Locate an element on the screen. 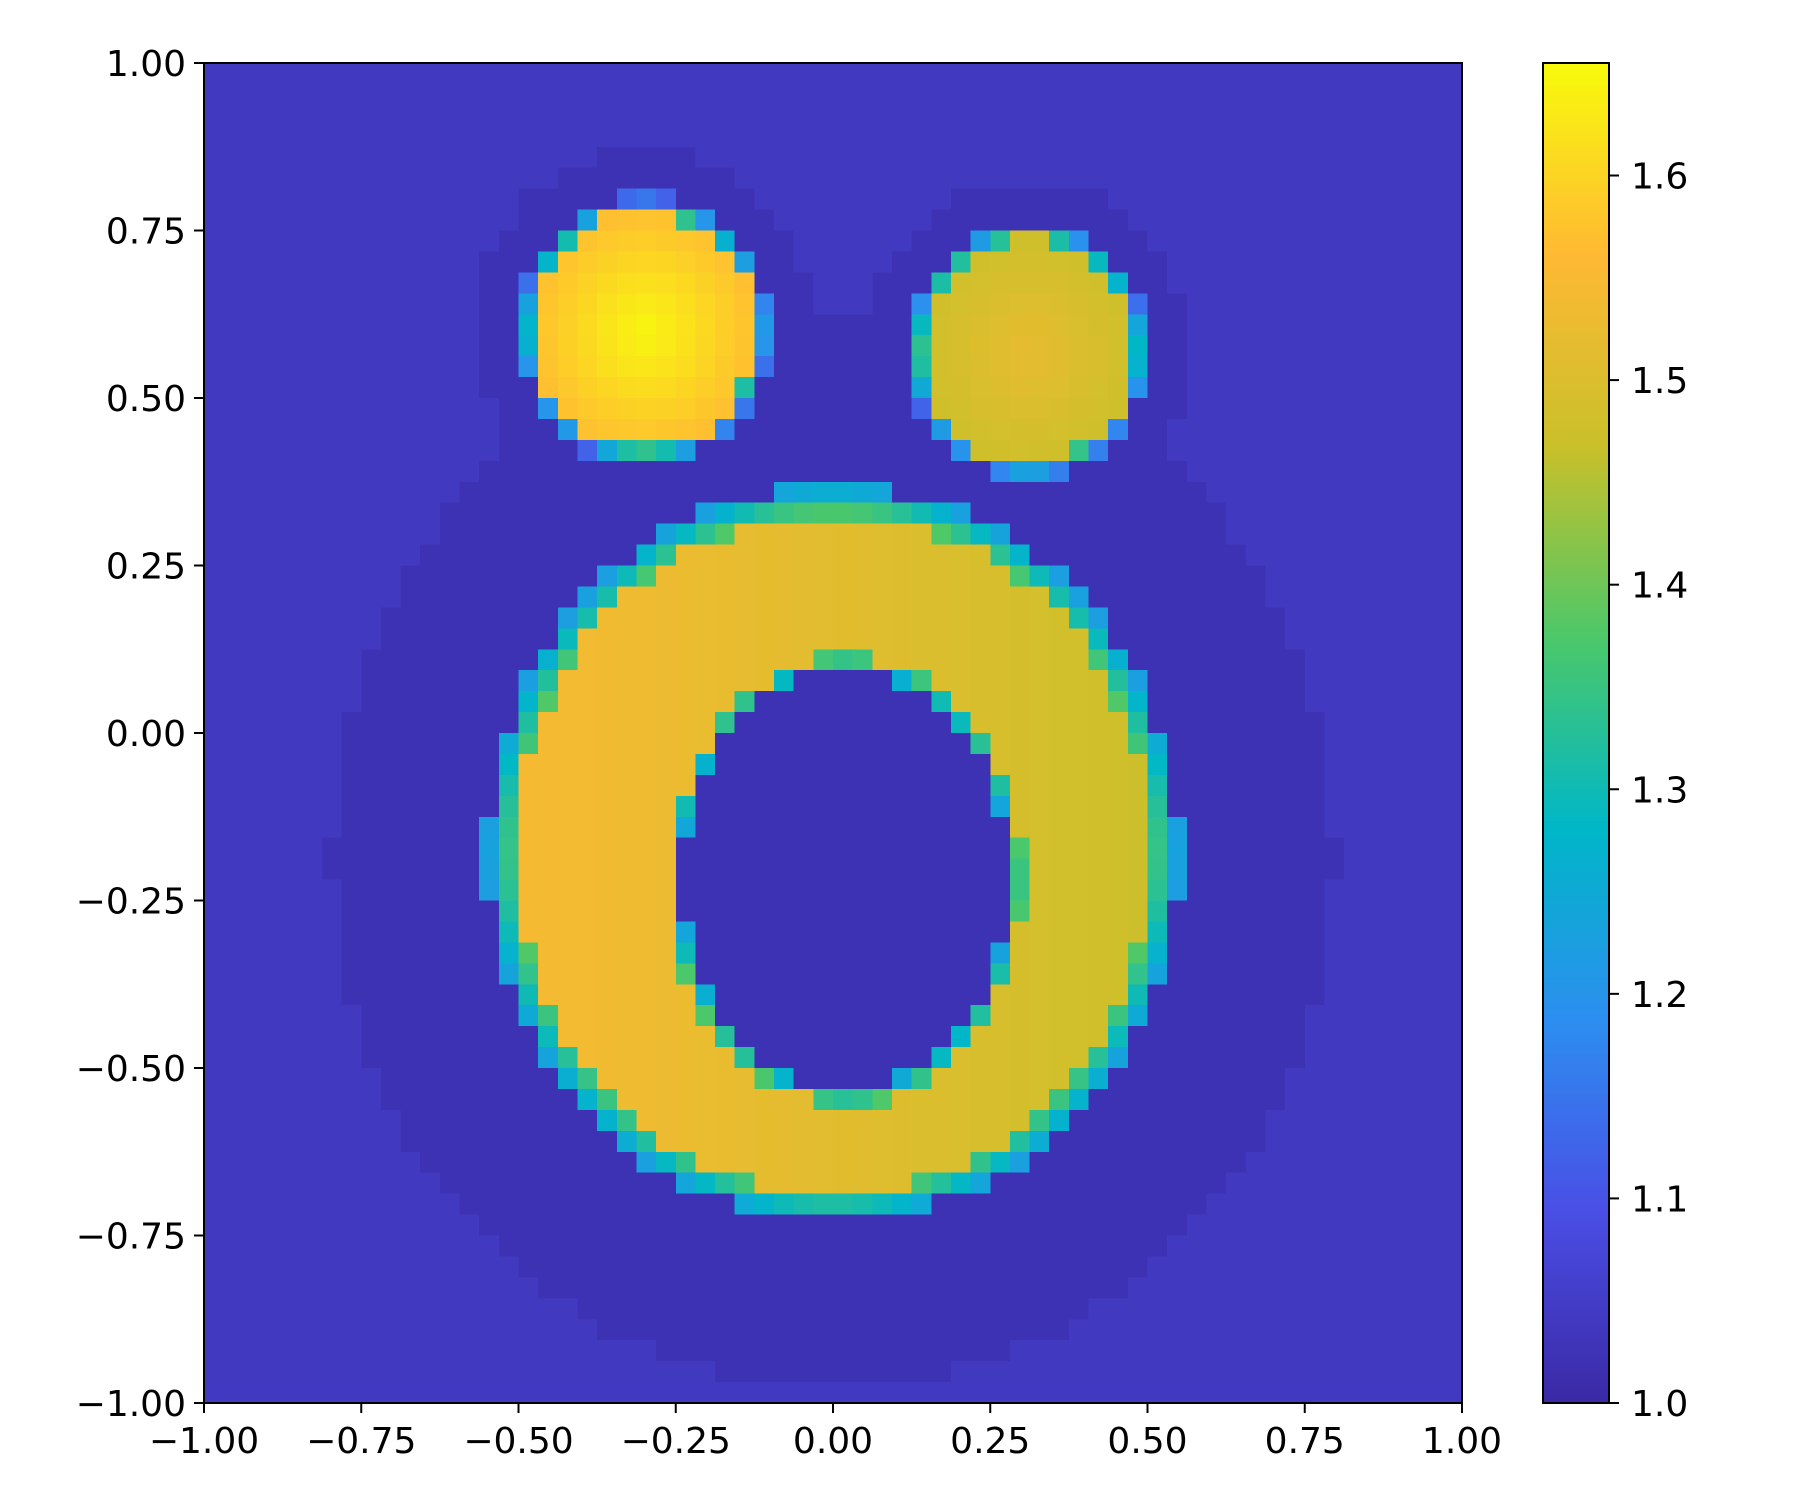 The image size is (1800, 1500). colorbar-tick-label: 1.2 is located at coordinates (1659, 995).